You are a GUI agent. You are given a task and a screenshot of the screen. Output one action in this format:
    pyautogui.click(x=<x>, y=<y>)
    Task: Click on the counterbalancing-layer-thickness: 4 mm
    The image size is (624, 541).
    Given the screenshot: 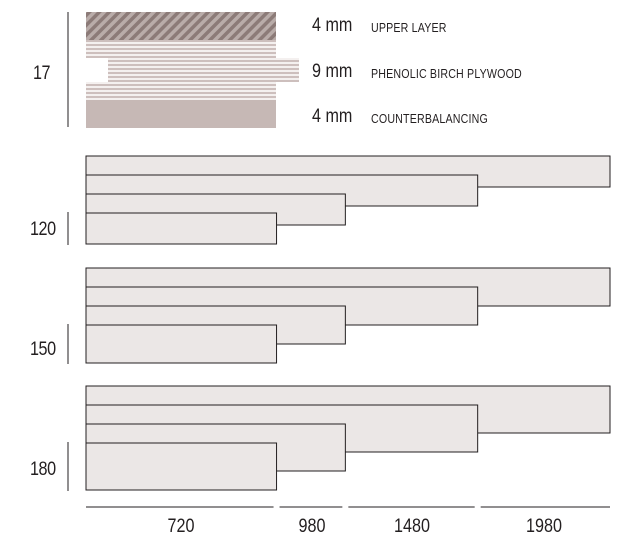 What is the action you would take?
    pyautogui.click(x=332, y=116)
    